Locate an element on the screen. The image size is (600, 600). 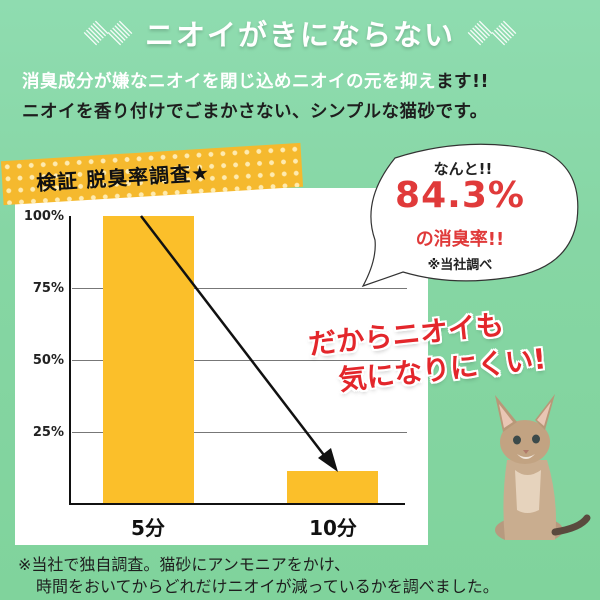
x-label-5min: 5分 is located at coordinates (148, 528).